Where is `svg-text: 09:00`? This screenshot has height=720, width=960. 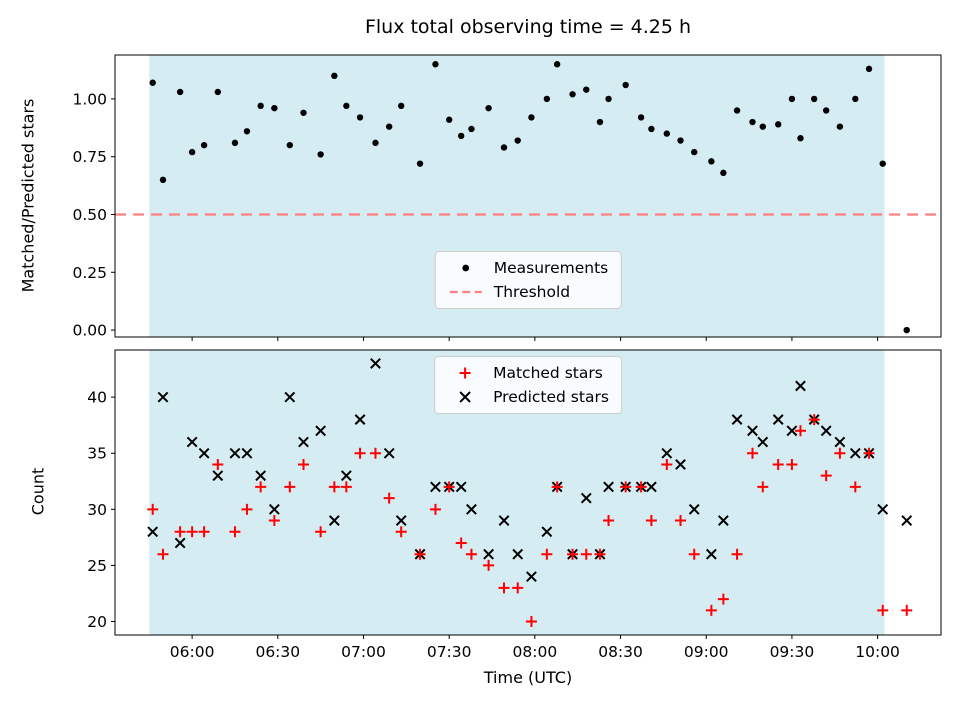
svg-text: 09:00 is located at coordinates (706, 652).